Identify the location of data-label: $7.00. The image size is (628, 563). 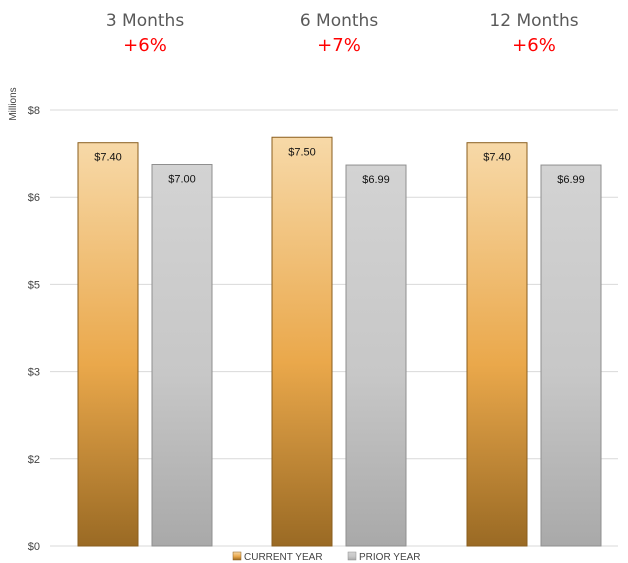
(182, 180).